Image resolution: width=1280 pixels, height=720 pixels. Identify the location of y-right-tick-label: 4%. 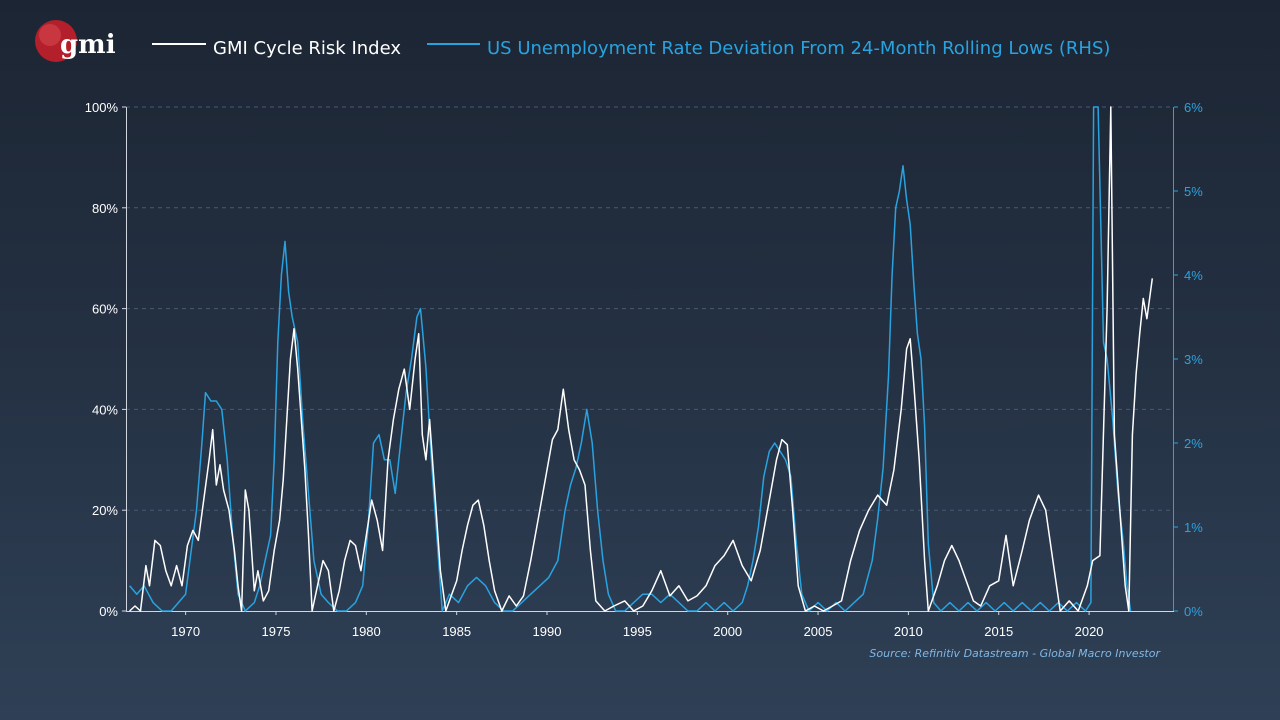
(1193, 275).